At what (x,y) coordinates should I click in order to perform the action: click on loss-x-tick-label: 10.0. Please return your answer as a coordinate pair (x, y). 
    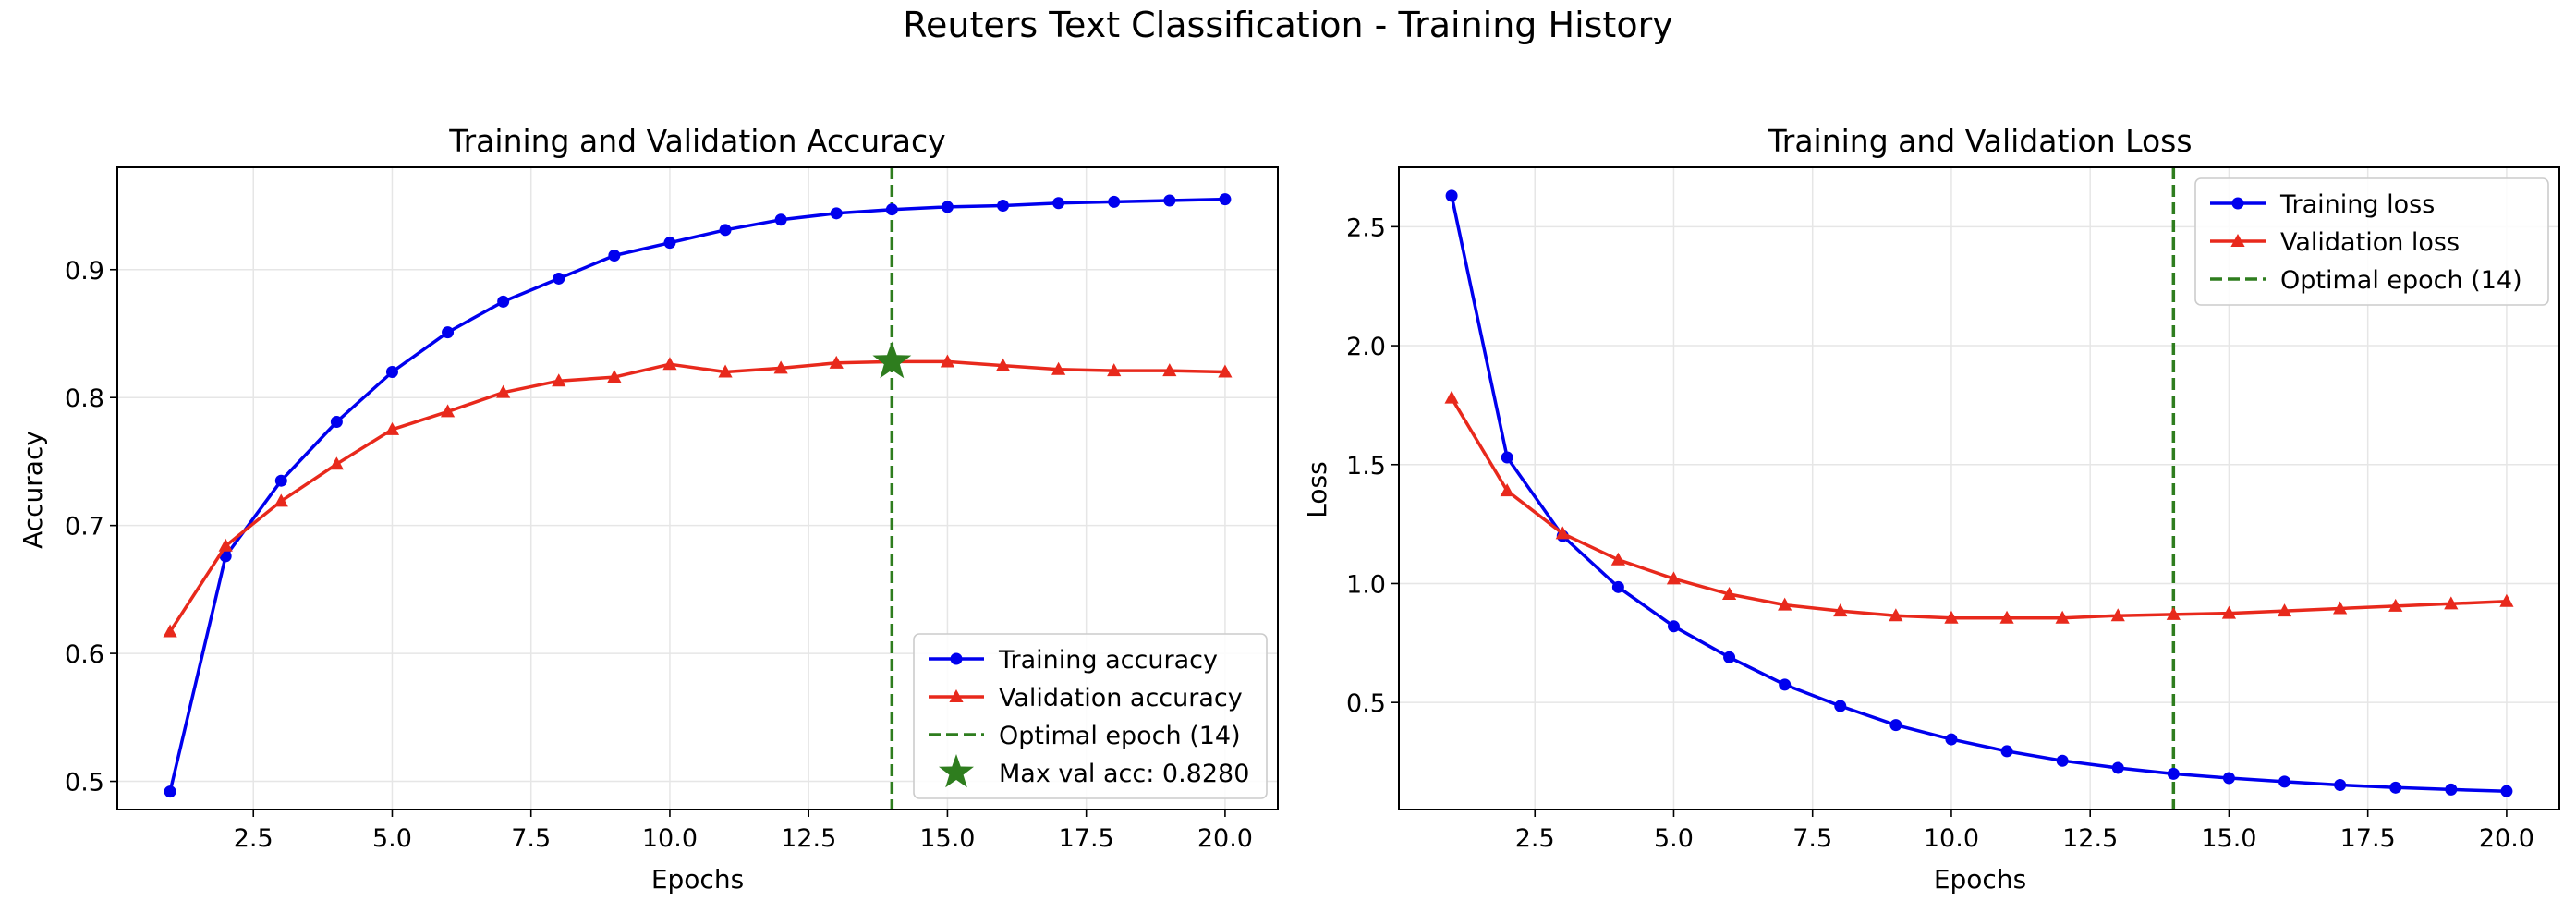
    Looking at the image, I should click on (1951, 838).